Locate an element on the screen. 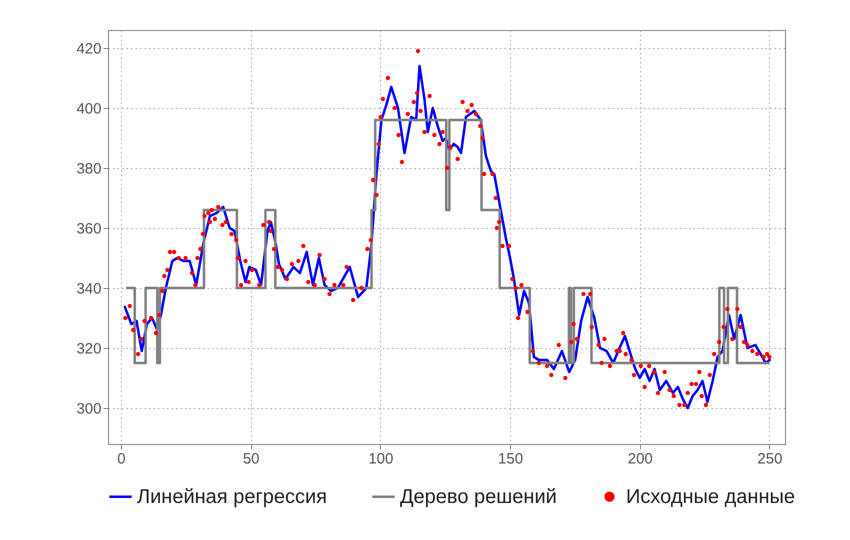 Image resolution: width=850 pixels, height=540 pixels. y-tick-label: 380 is located at coordinates (89, 169).